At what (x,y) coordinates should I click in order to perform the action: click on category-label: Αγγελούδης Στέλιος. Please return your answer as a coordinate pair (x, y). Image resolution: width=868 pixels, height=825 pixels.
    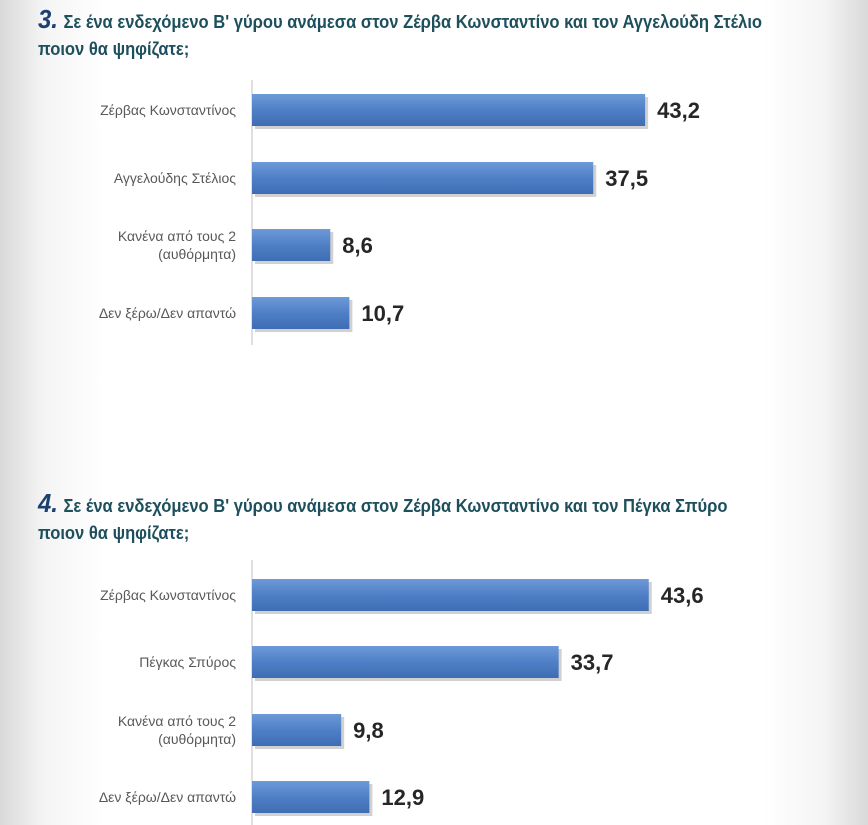
    Looking at the image, I should click on (175, 178).